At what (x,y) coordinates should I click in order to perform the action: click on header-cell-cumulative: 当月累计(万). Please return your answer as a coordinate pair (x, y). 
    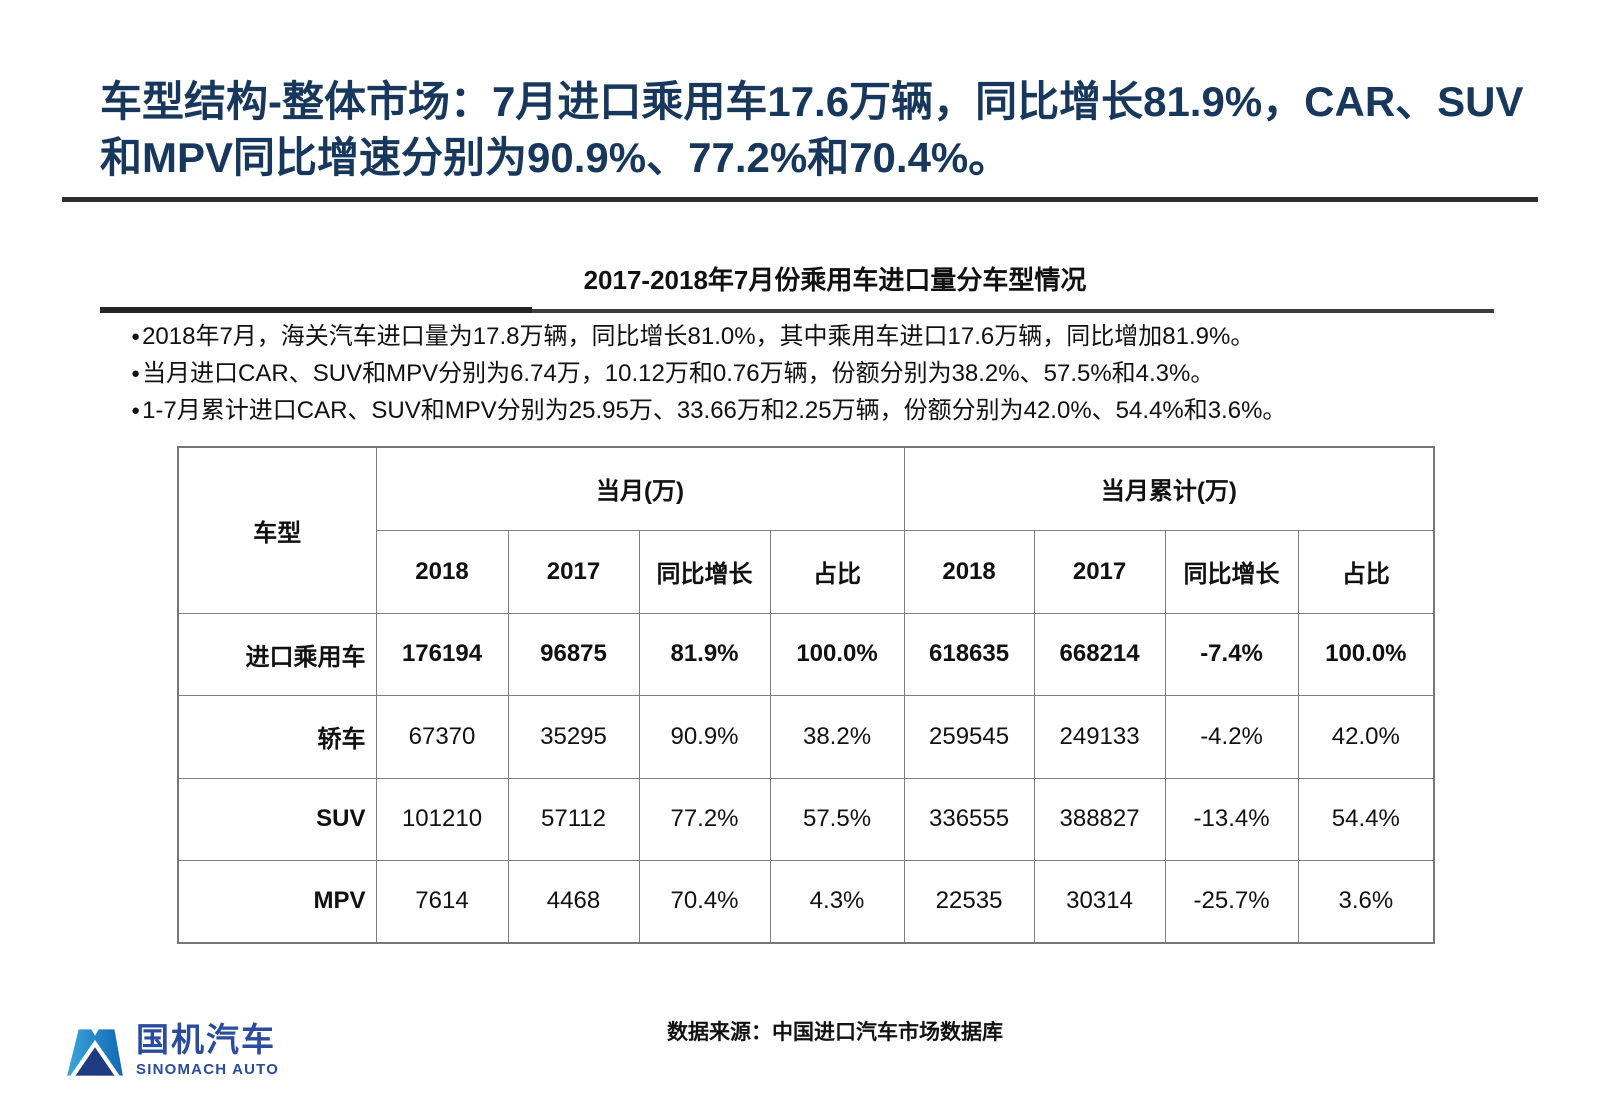
    Looking at the image, I should click on (1169, 488).